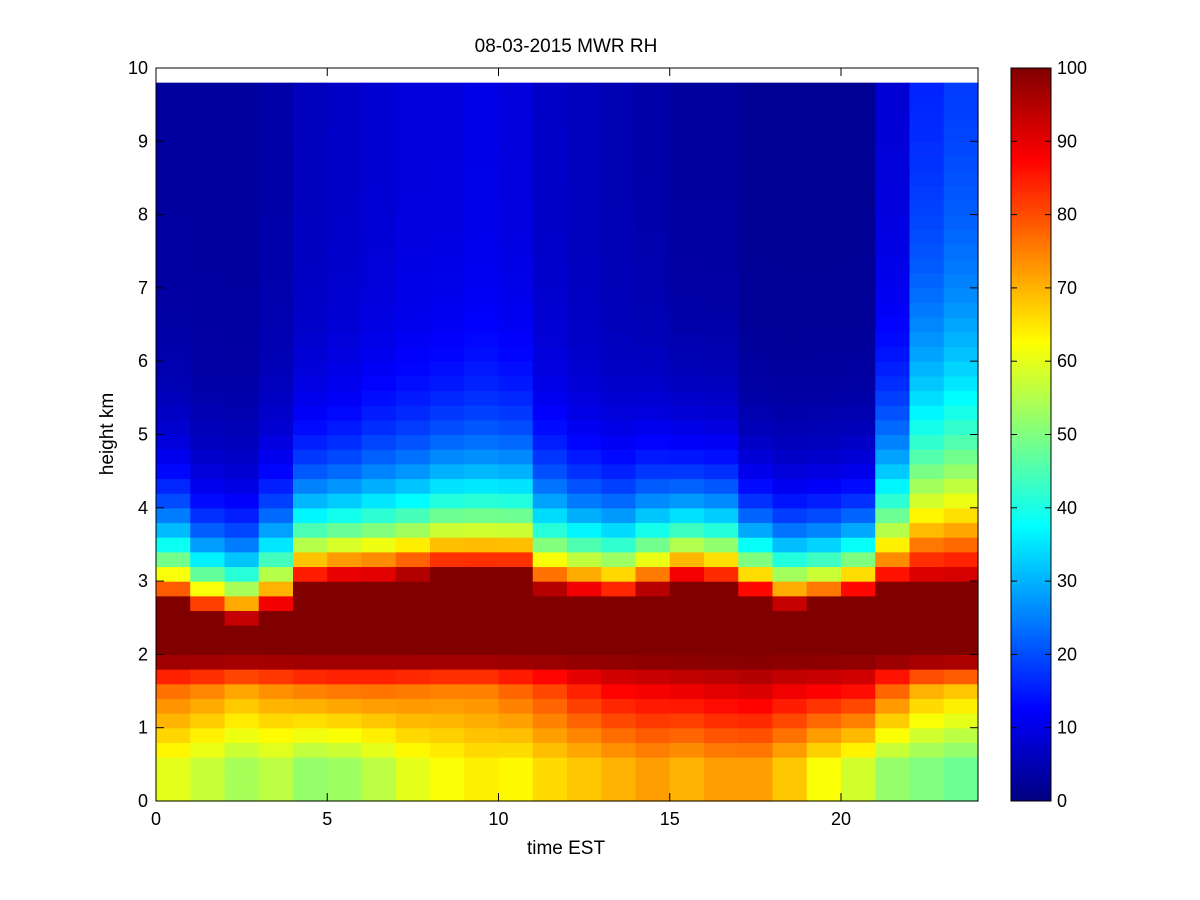 The height and width of the screenshot is (900, 1200). Describe the element at coordinates (1067, 361) in the screenshot. I see `colorbar-tick-label: 60` at that location.